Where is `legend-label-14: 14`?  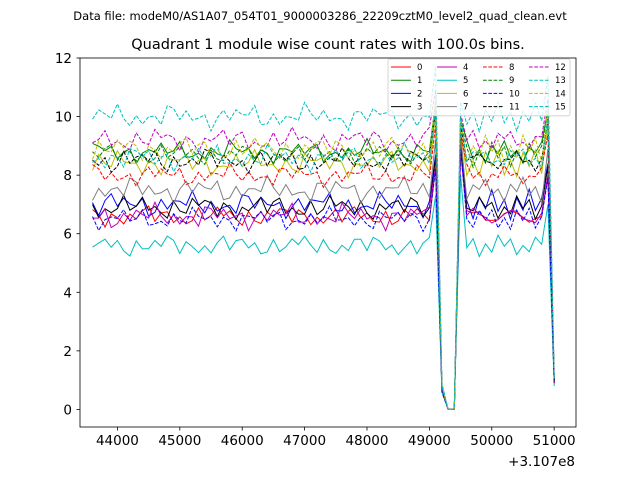 legend-label-14: 14 is located at coordinates (560, 94).